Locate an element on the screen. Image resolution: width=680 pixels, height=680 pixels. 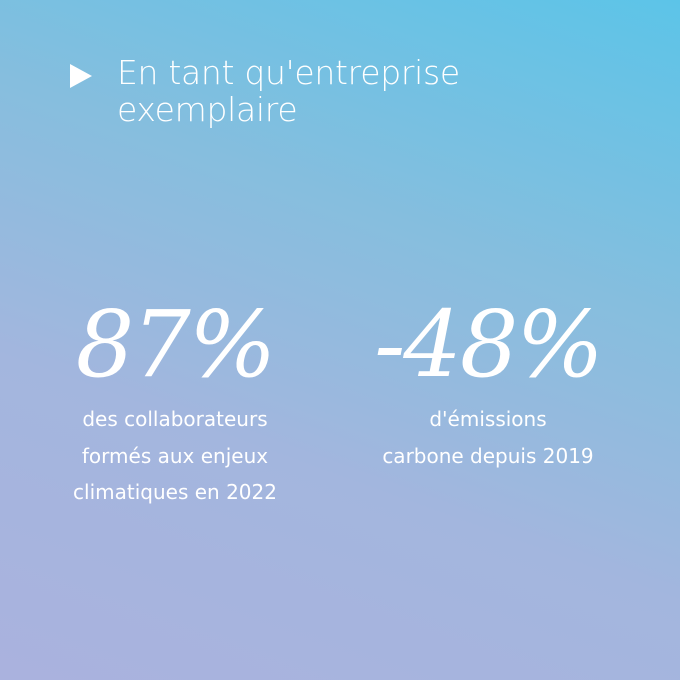
title: En tant qu'entreprise exemplaire is located at coordinates (288, 91).